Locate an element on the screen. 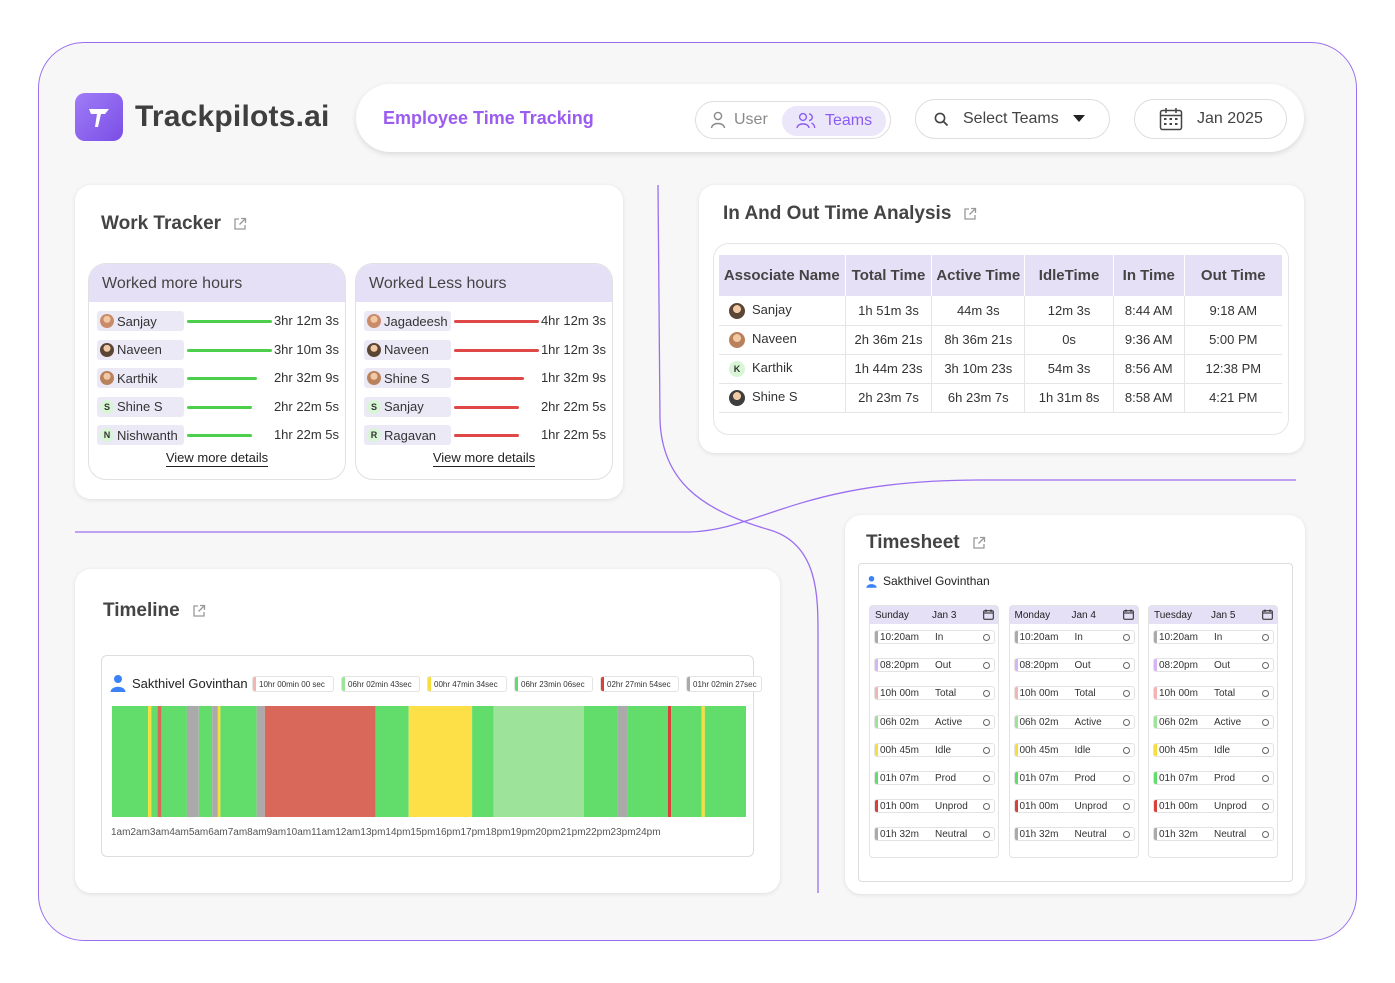 The image size is (1395, 983). person-icon is located at coordinates (871, 581).